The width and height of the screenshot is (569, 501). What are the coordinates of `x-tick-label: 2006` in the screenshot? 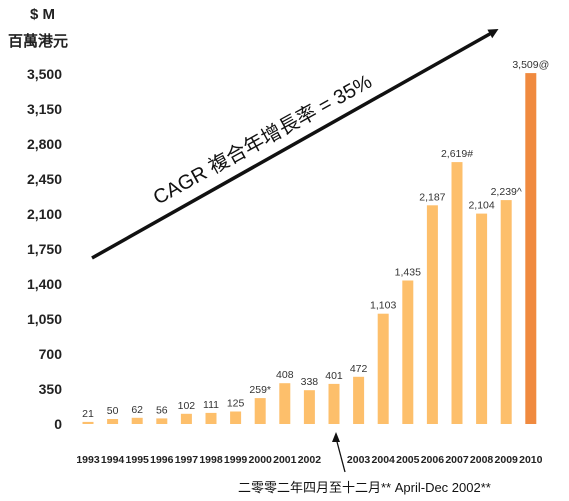 It's located at (433, 460).